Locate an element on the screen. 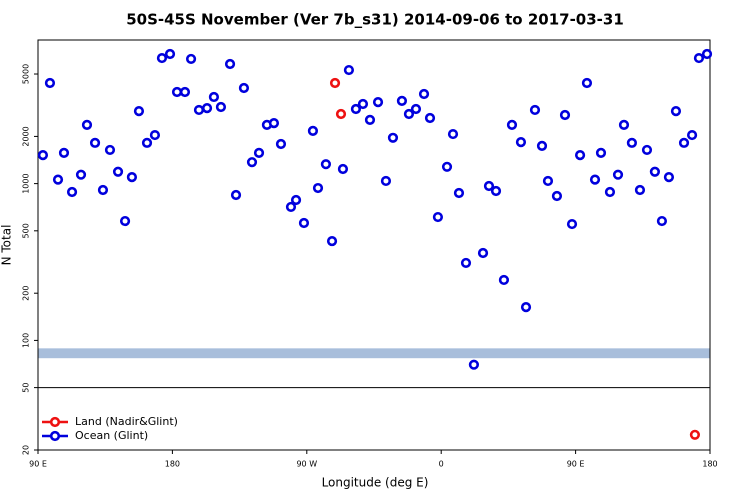  y-tick-label: 2000 is located at coordinates (26, 136).